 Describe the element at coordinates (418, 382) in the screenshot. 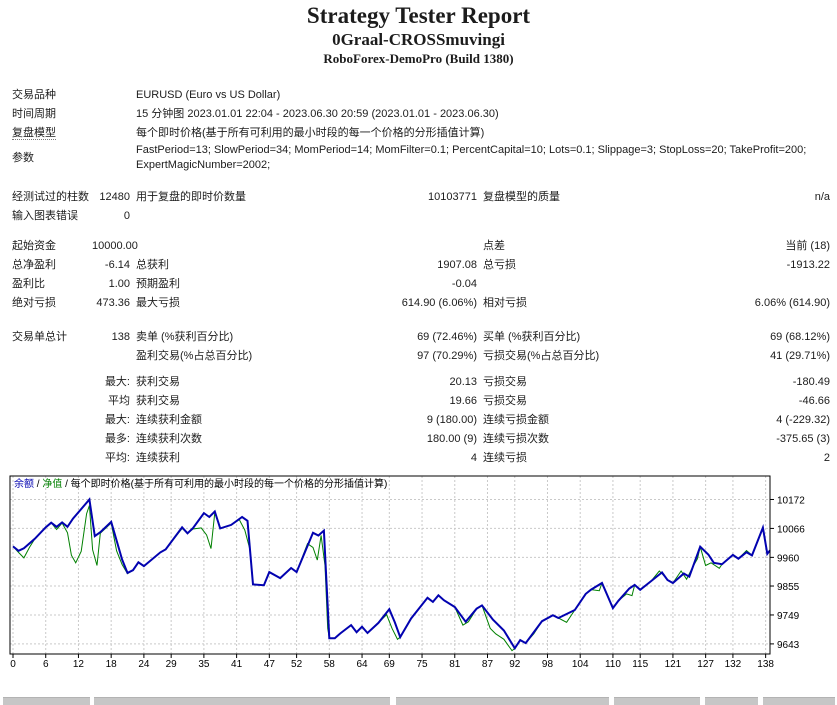

I see `stat-row: 最大: 获利交易 20.13 亏损交易 -180.49` at that location.